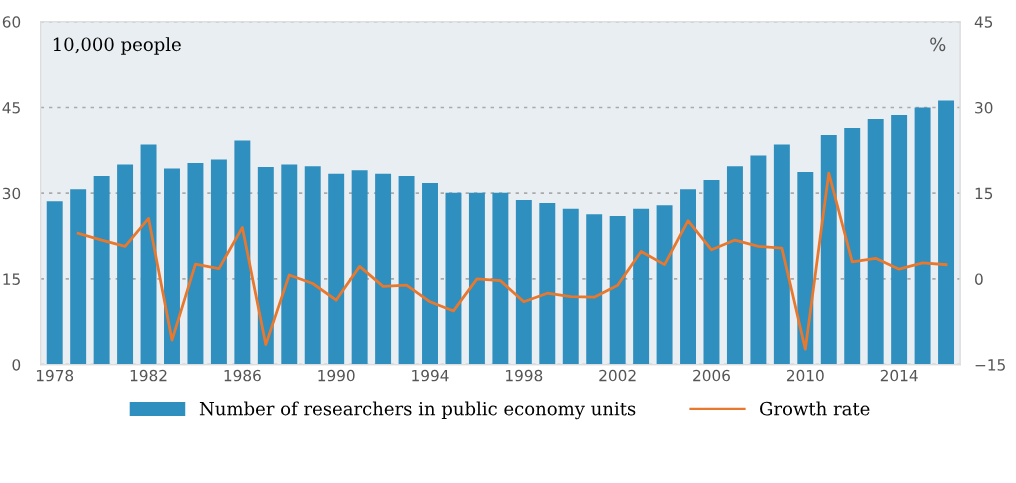 The width and height of the screenshot is (1016, 483). What do you see at coordinates (16, 365) in the screenshot?
I see `y-tick-label: 0` at bounding box center [16, 365].